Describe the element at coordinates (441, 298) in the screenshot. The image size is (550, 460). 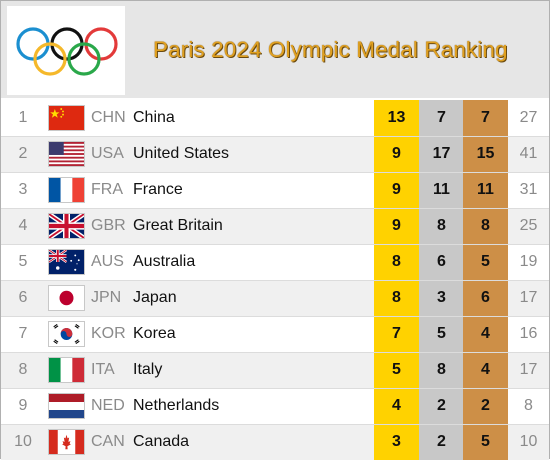
I see `silver-count: 3` at that location.